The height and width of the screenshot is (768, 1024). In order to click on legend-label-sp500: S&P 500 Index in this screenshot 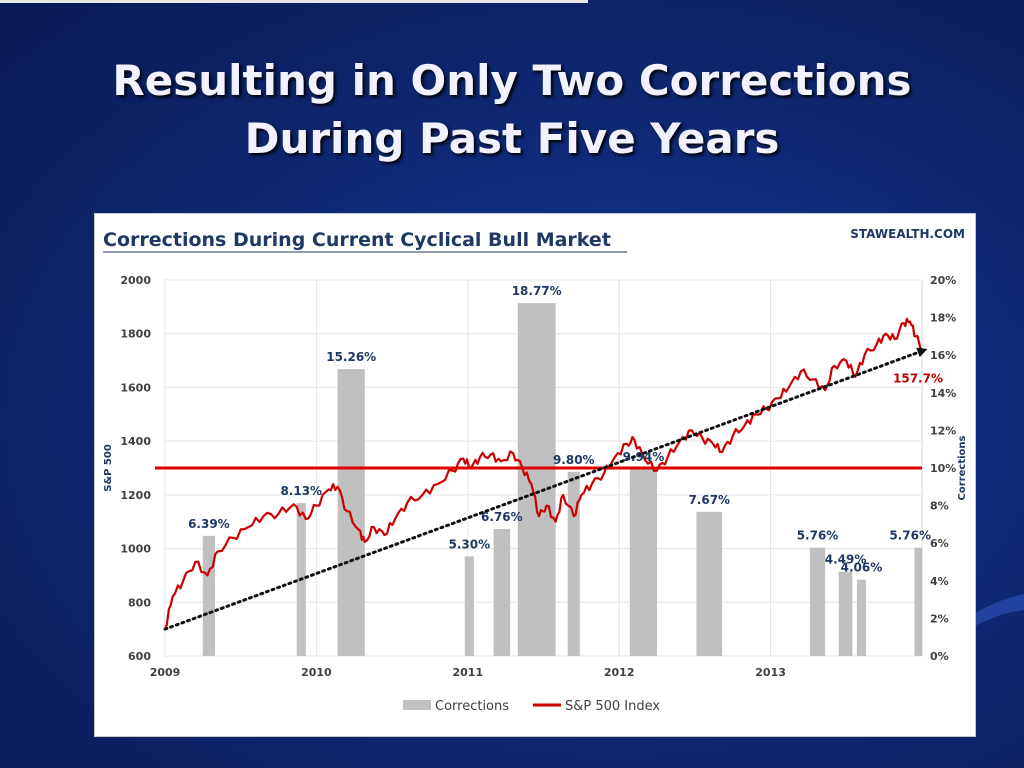, I will do `click(612, 706)`.